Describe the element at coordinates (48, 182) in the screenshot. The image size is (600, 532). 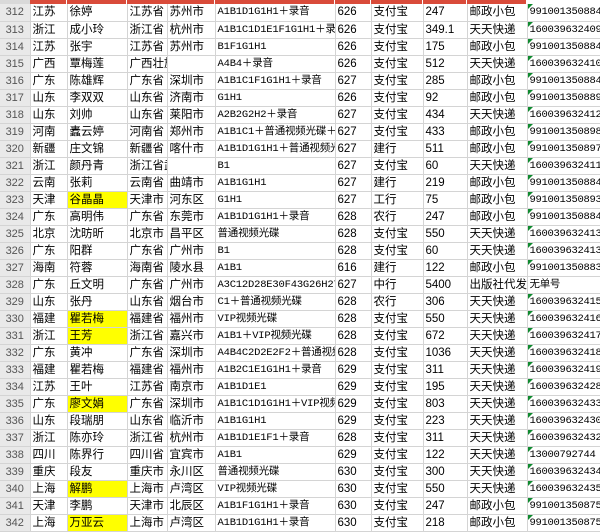
I see `cell-province: 云南` at that location.